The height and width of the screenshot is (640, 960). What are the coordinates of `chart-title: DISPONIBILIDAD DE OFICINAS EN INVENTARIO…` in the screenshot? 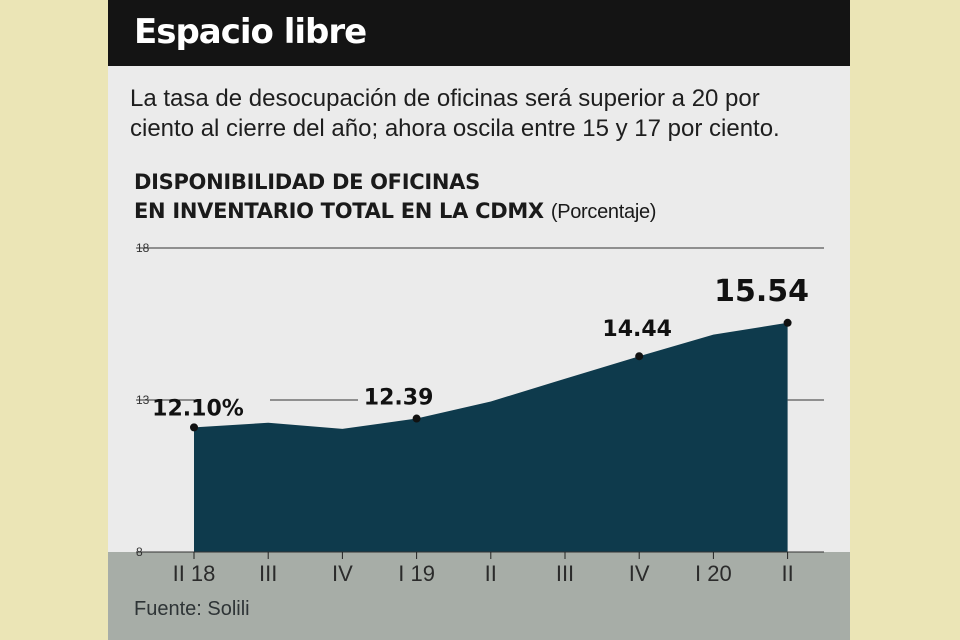 It's located at (395, 197).